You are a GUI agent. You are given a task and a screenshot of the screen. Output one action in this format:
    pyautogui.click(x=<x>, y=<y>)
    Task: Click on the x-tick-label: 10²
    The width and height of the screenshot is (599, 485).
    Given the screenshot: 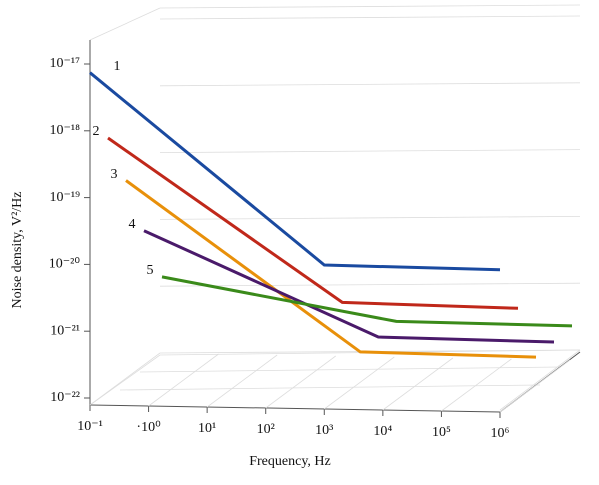 What is the action you would take?
    pyautogui.click(x=266, y=429)
    